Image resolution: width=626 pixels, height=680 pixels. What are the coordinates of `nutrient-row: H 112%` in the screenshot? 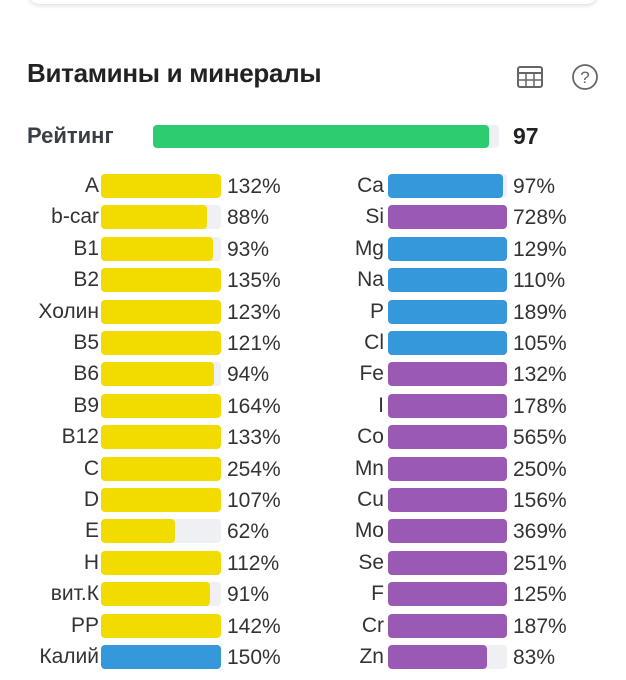 It's located at (313, 563).